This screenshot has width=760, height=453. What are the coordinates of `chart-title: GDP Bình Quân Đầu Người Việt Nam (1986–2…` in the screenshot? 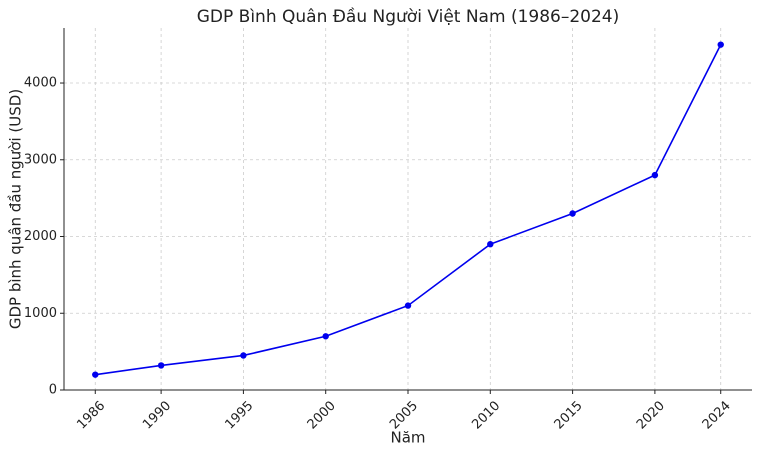 It's located at (408, 16).